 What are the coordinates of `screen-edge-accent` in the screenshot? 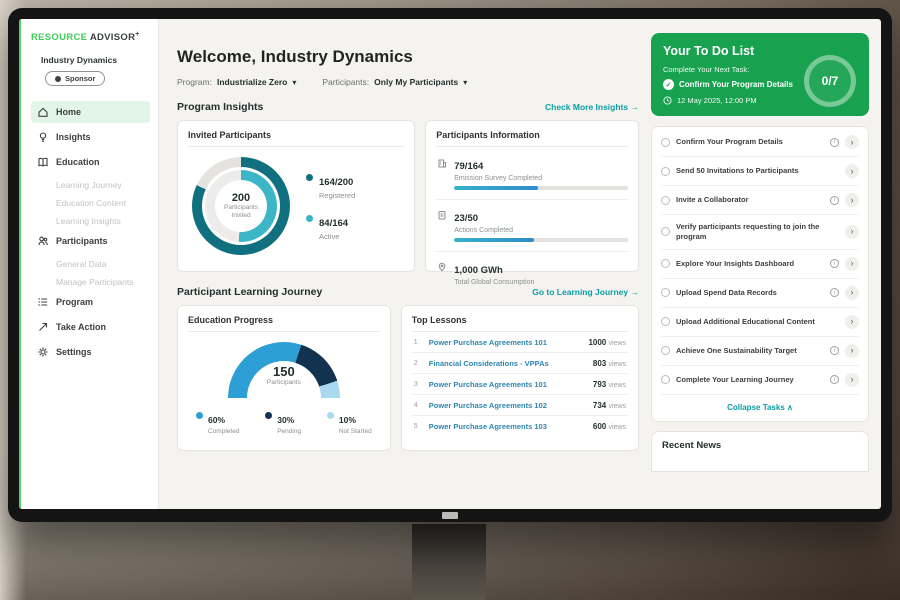 It's located at (20, 264).